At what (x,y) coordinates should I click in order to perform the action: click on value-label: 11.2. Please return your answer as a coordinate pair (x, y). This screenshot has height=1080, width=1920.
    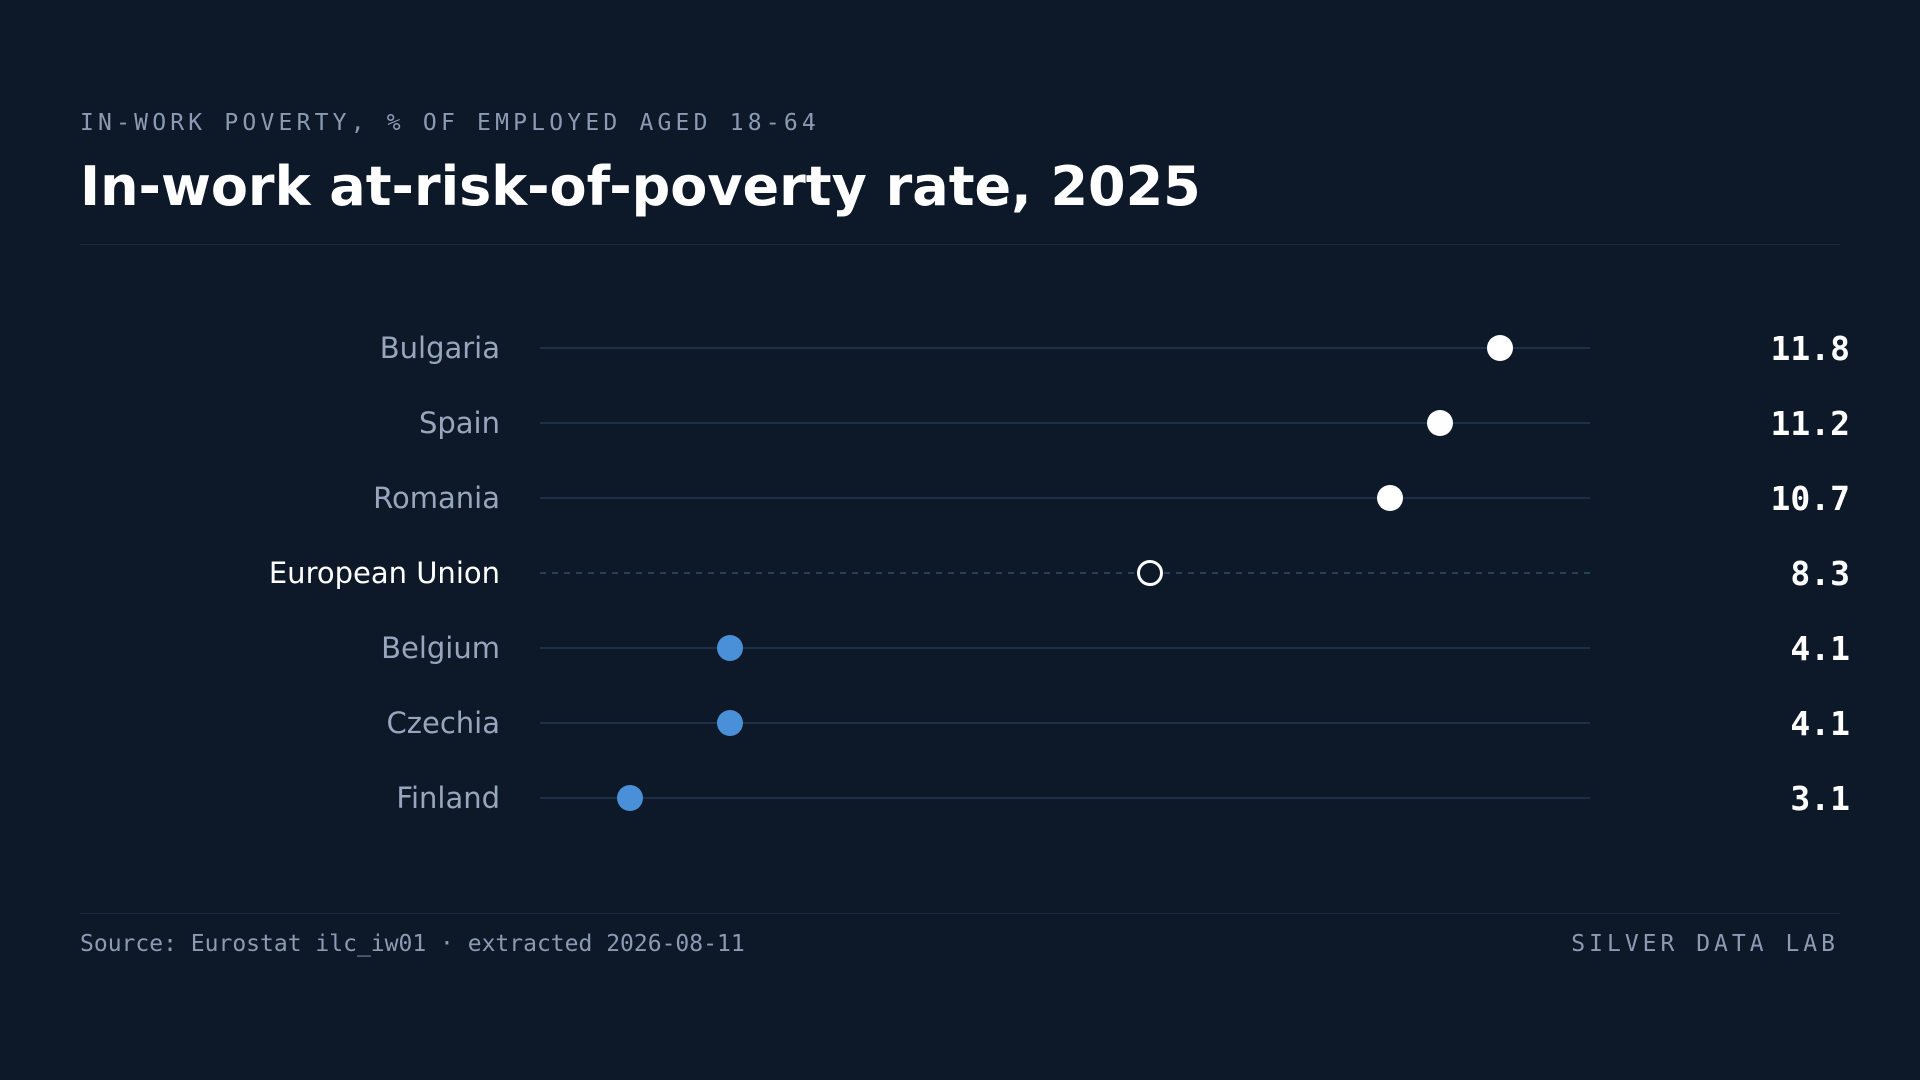
    Looking at the image, I should click on (1810, 423).